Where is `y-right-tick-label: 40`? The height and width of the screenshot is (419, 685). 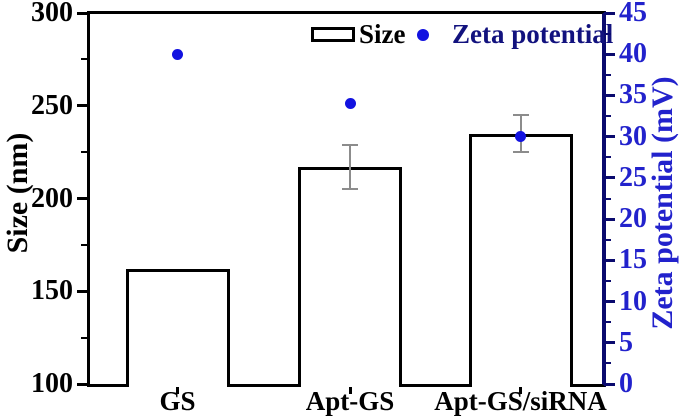 y-right-tick-label: 40 is located at coordinates (633, 54).